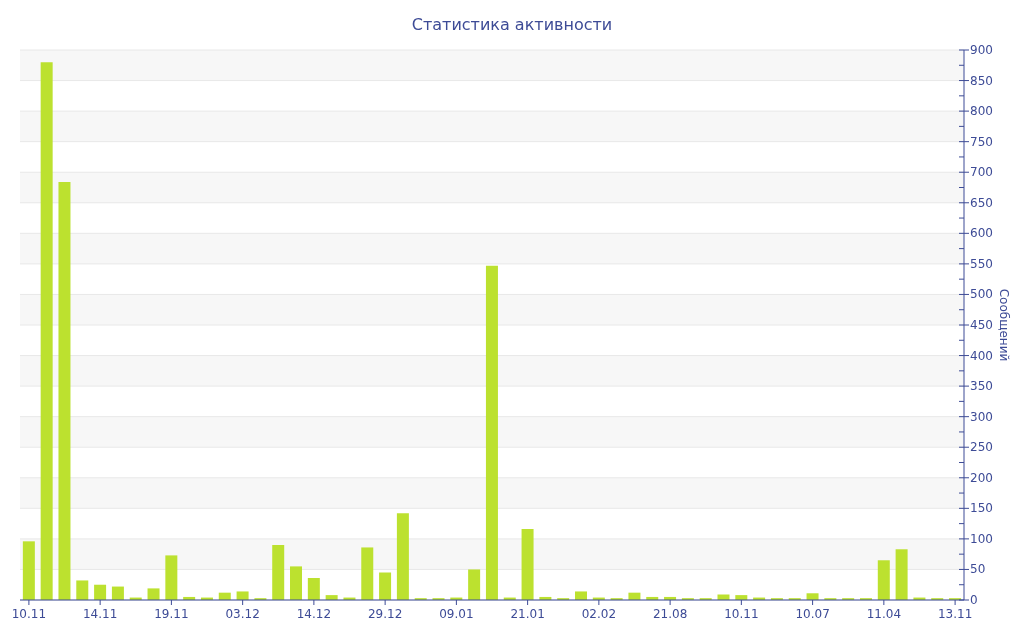 The image size is (1024, 640). Describe the element at coordinates (981, 416) in the screenshot. I see `y-tick-label: 300` at that location.